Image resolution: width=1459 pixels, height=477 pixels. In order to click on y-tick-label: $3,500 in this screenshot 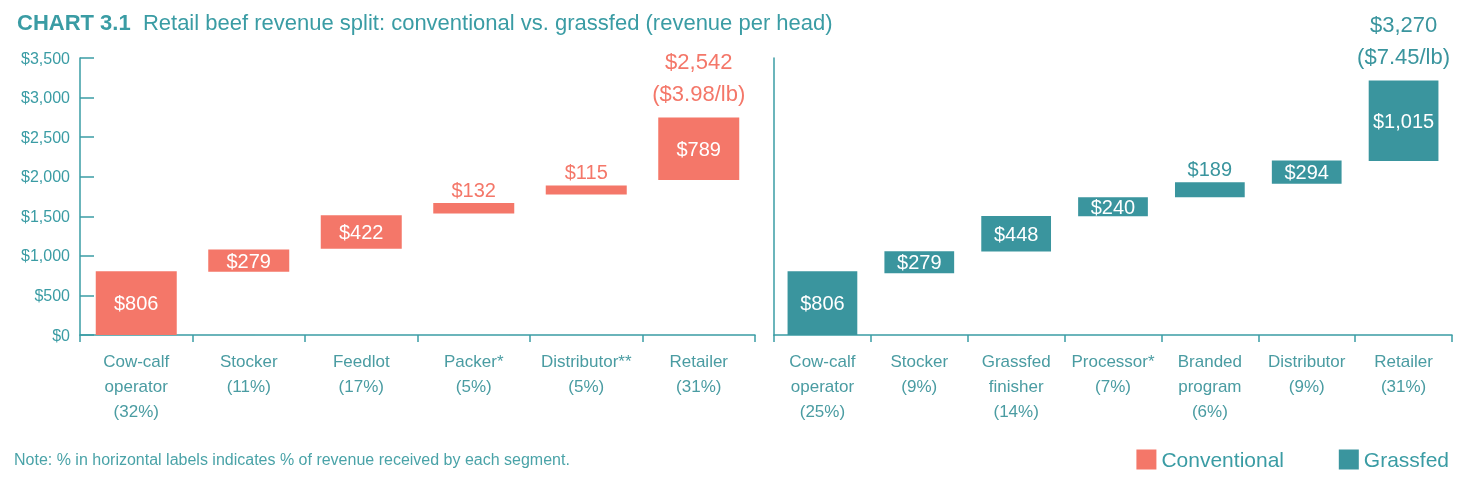, I will do `click(46, 58)`.